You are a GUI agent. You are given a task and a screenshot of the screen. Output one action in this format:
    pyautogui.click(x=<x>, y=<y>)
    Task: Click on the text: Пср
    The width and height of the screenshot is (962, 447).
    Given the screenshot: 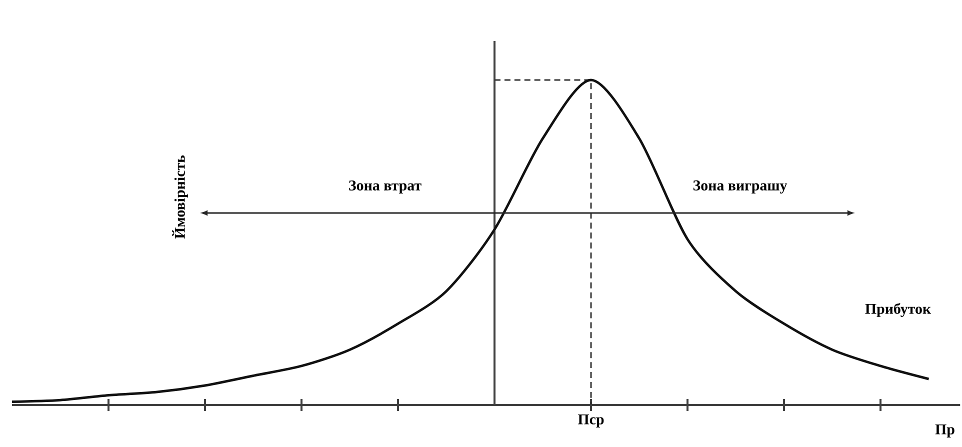 What is the action you would take?
    pyautogui.click(x=591, y=421)
    